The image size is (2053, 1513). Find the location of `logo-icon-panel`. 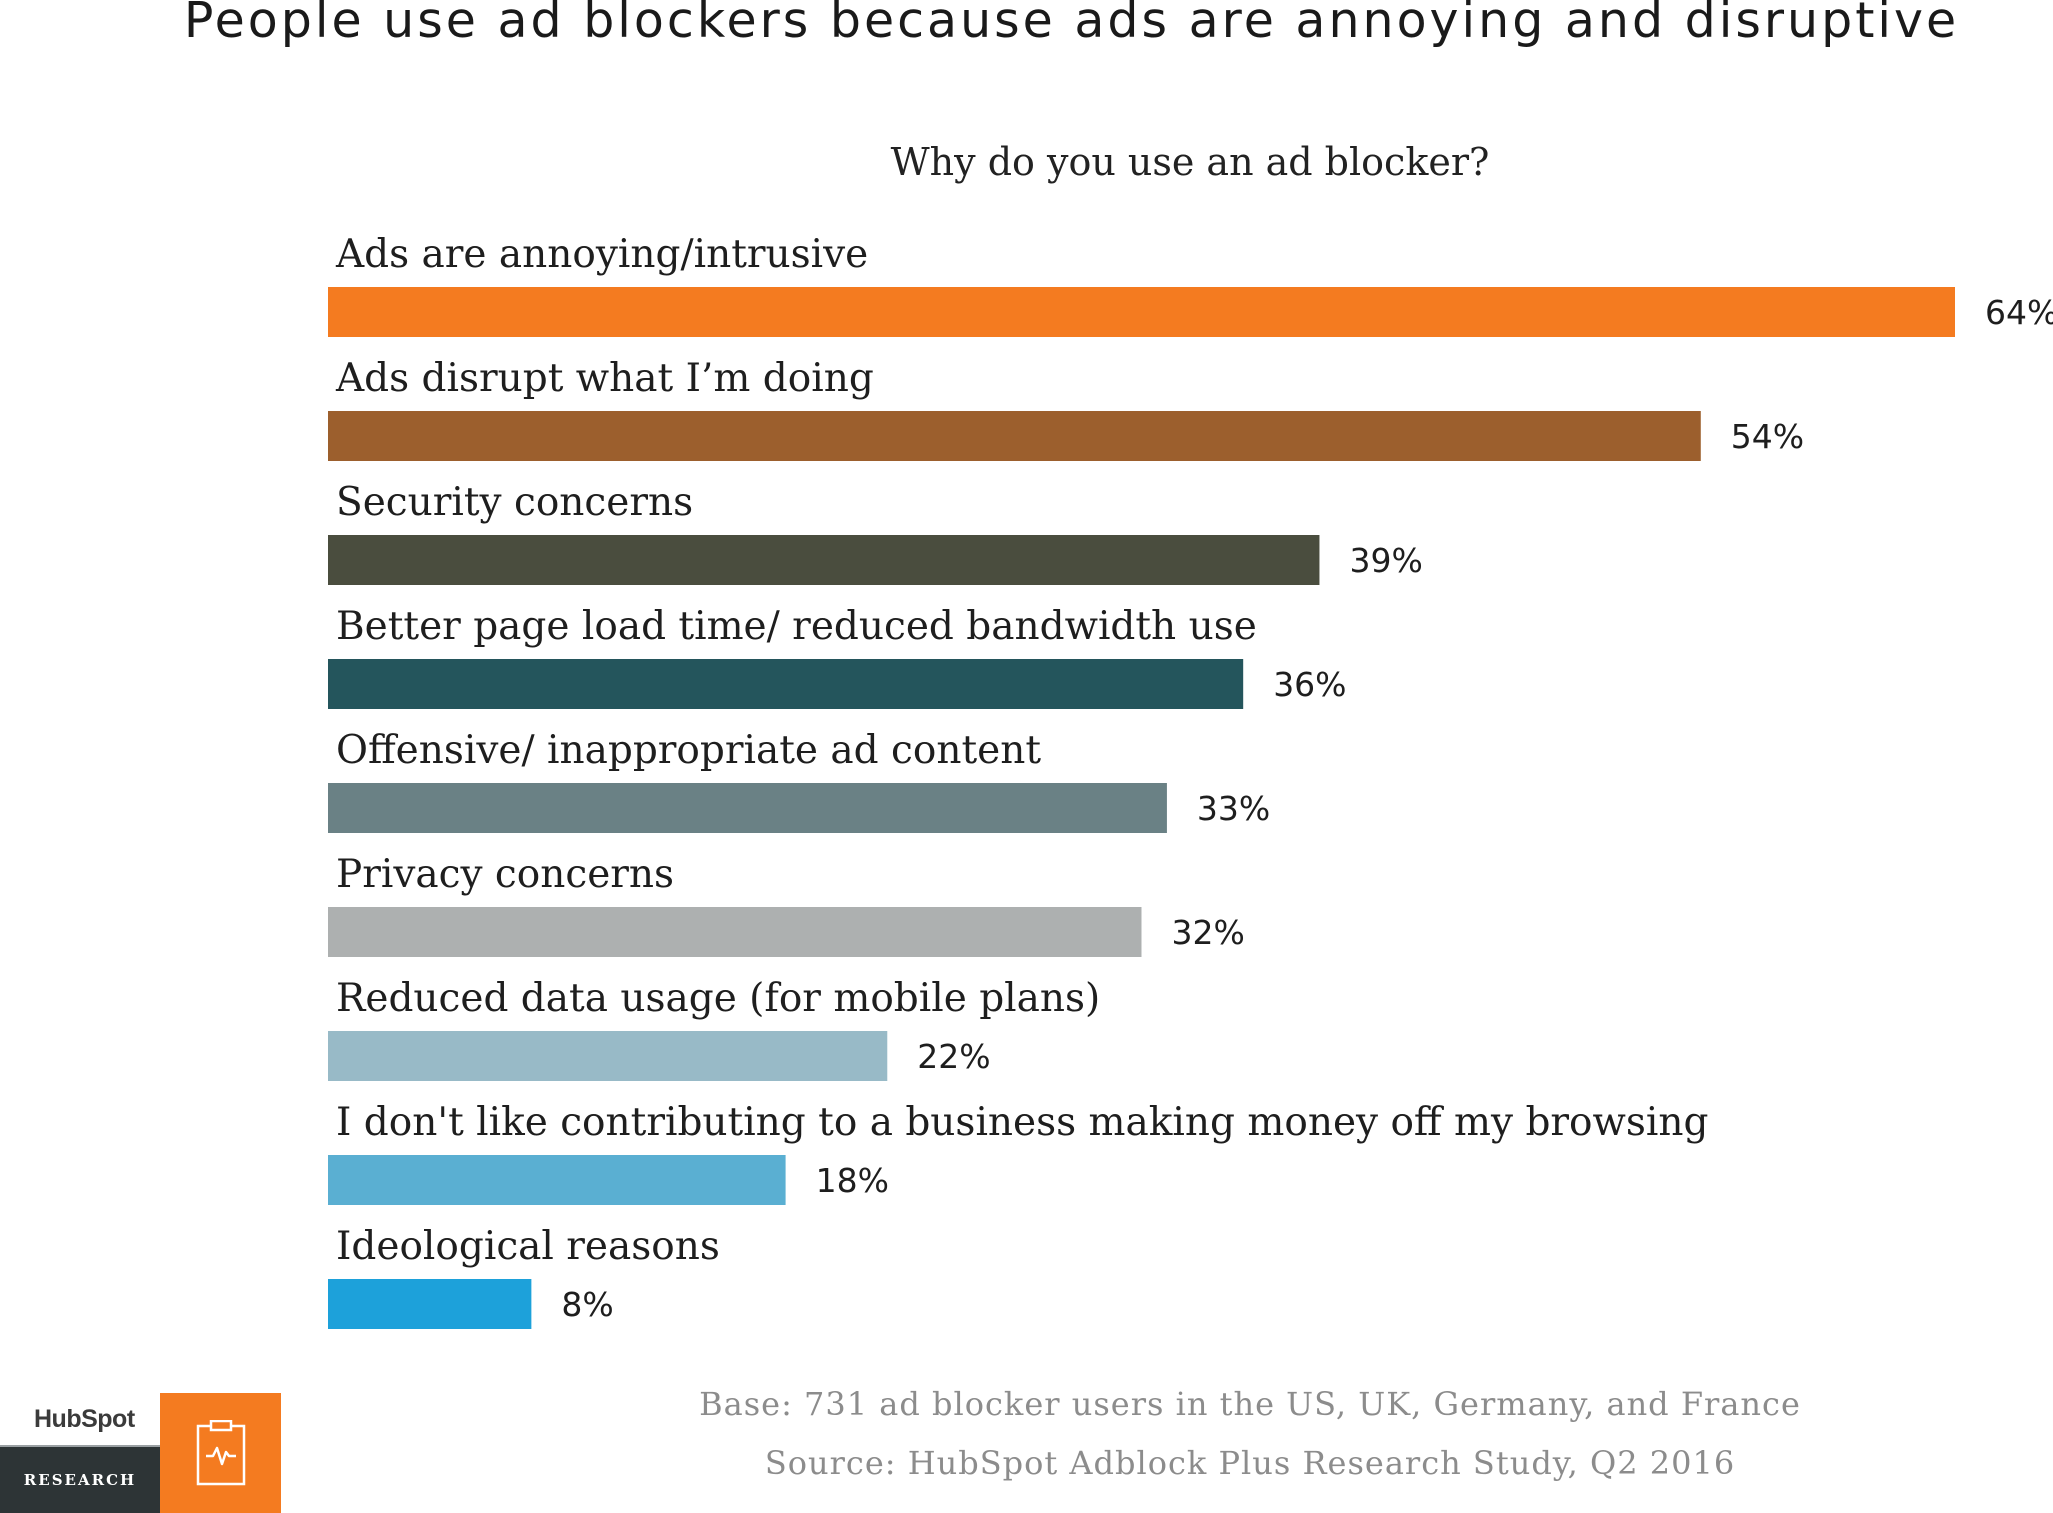

logo-icon-panel is located at coordinates (220, 1453).